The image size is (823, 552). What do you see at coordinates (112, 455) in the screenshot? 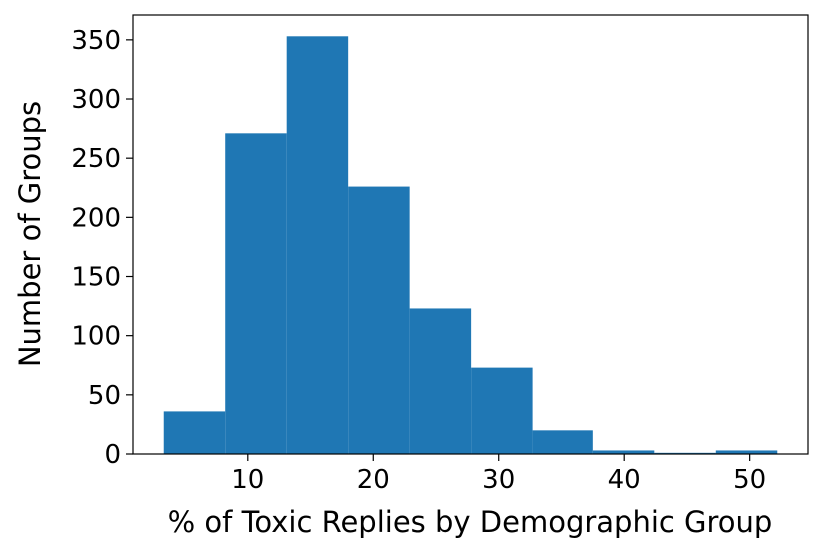
I see `y-tick-label: 0` at bounding box center [112, 455].